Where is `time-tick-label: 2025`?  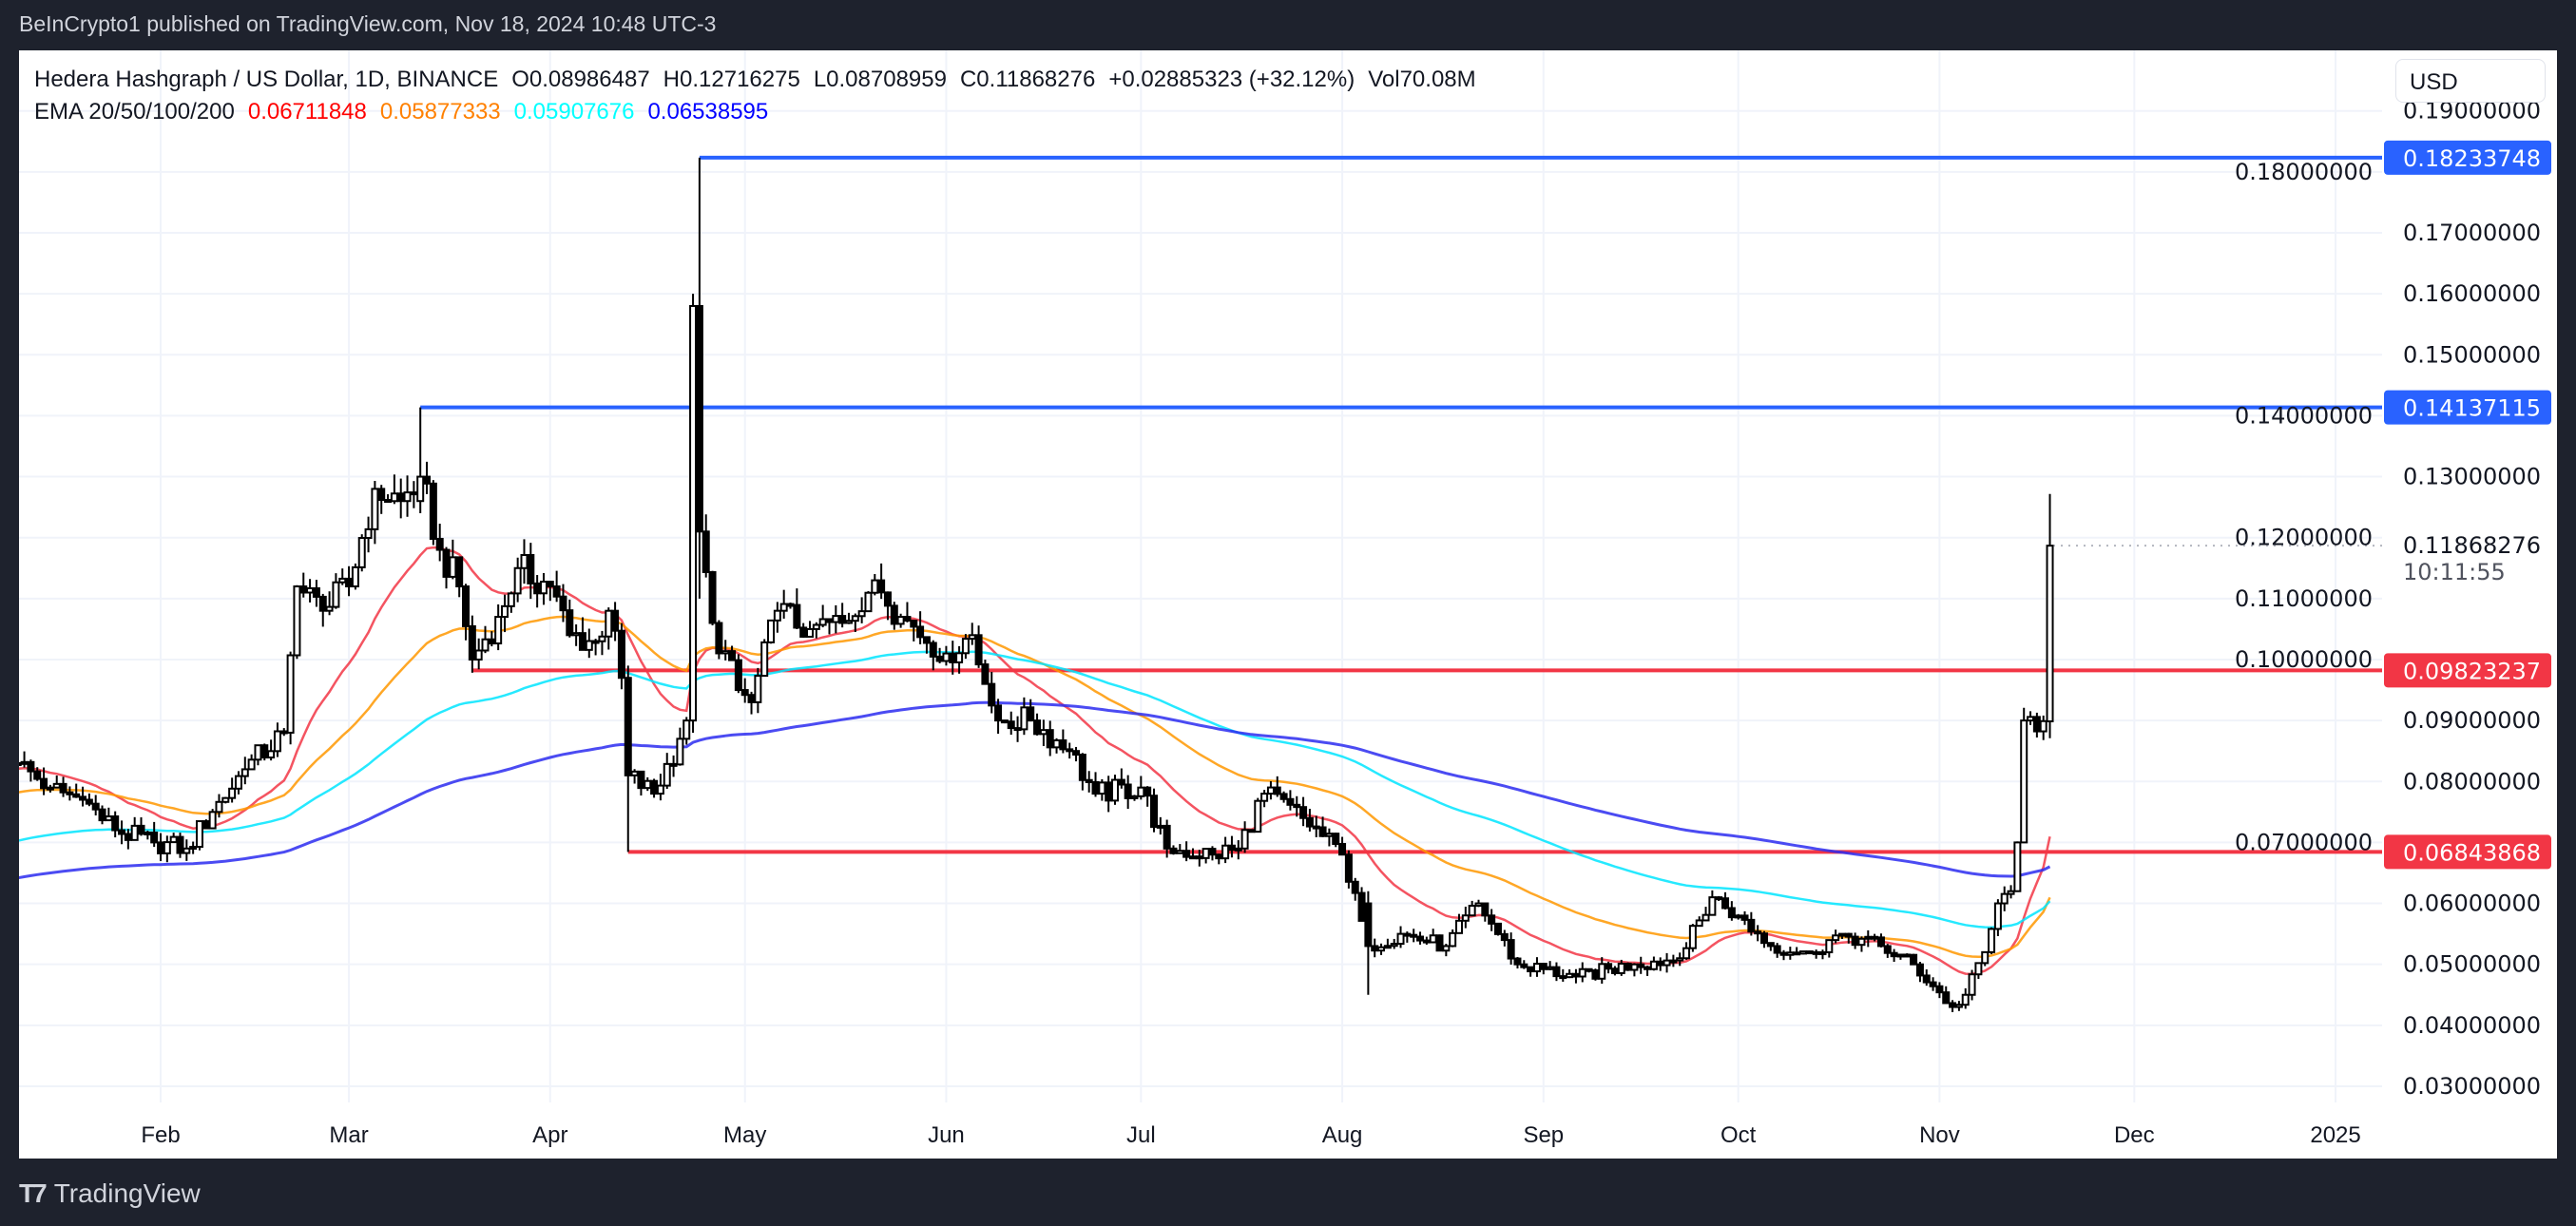 time-tick-label: 2025 is located at coordinates (2335, 1135).